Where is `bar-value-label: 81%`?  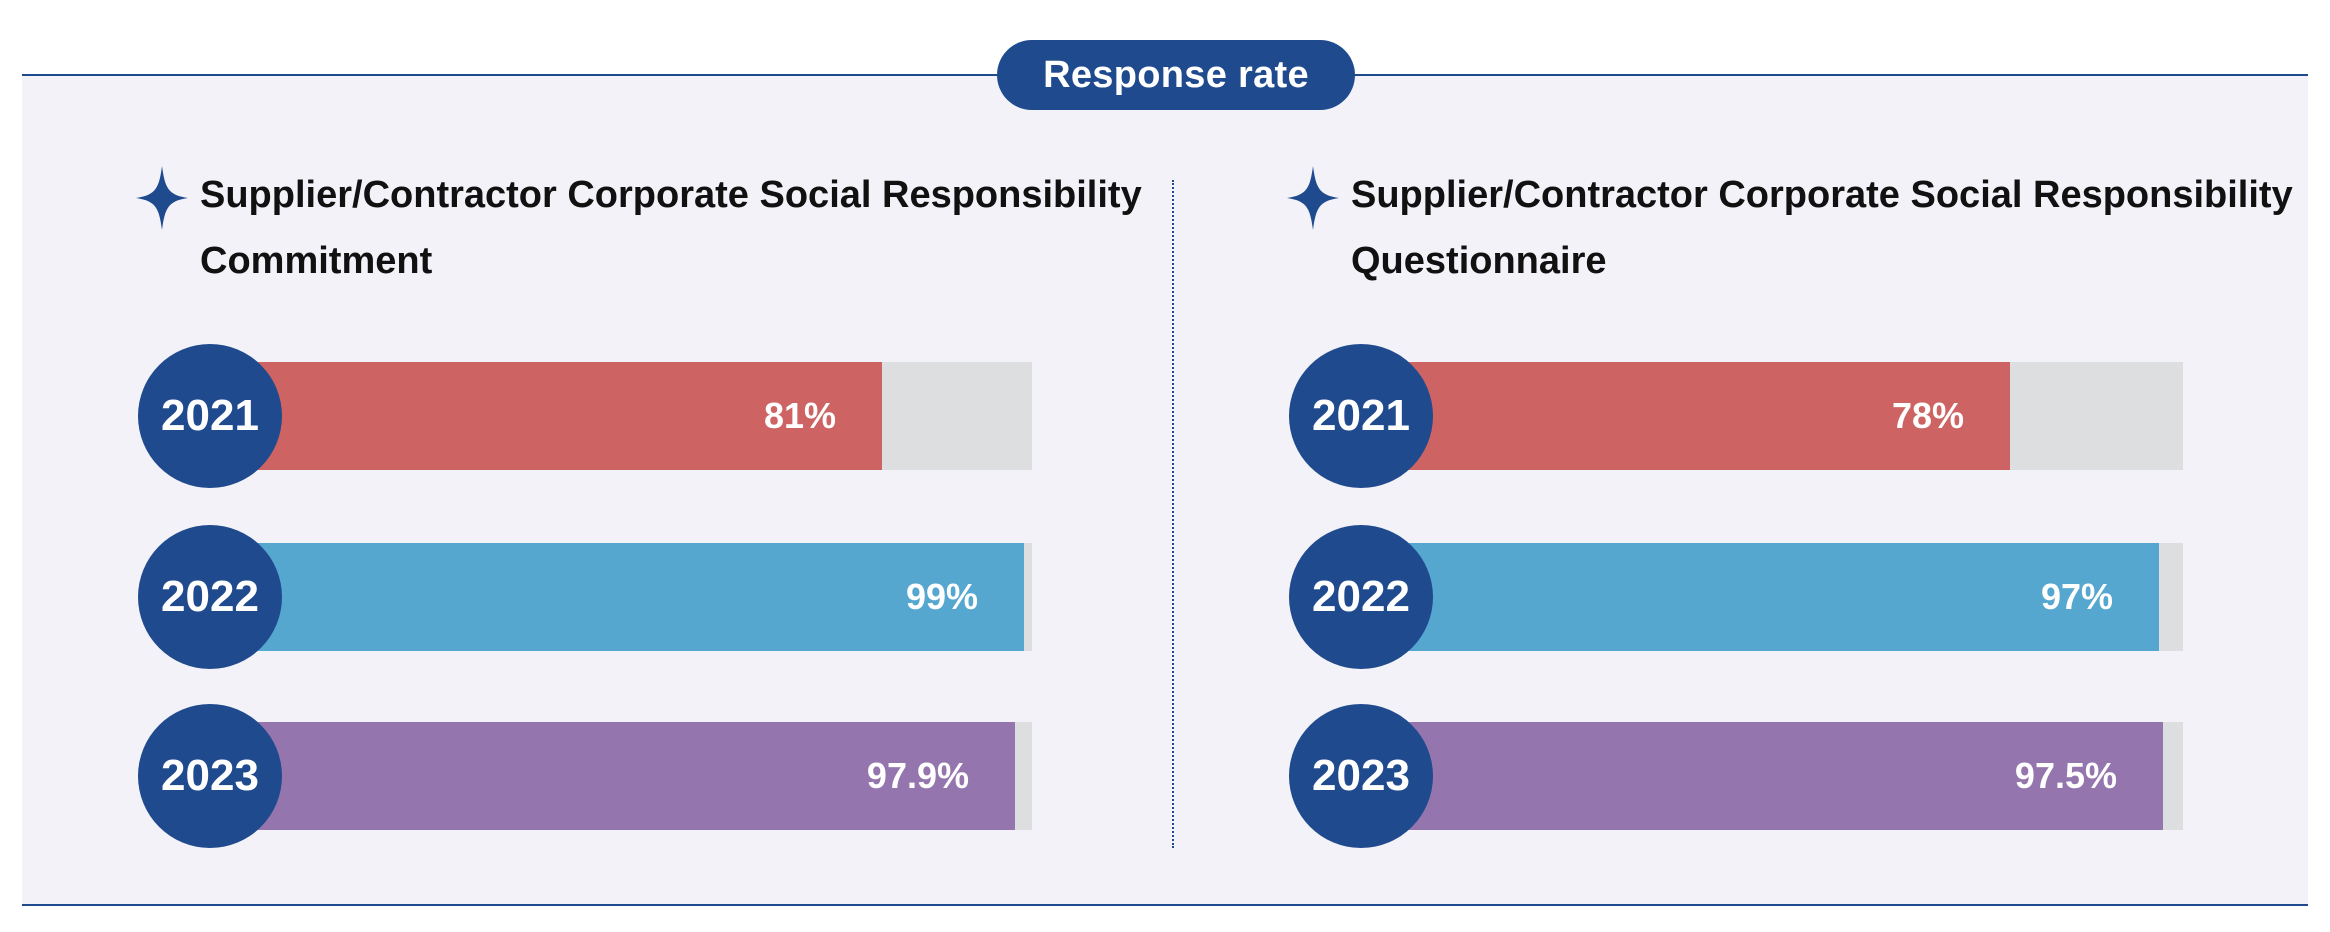 bar-value-label: 81% is located at coordinates (799, 415).